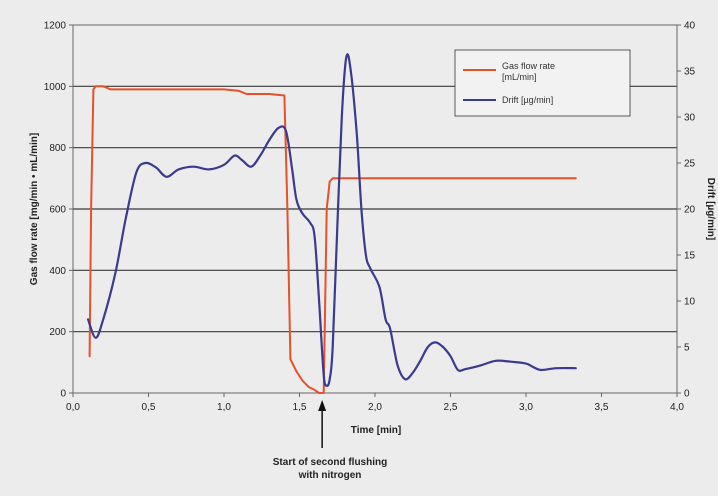  Describe the element at coordinates (55, 87) in the screenshot. I see `y-left-tick-label-5: 1000` at that location.